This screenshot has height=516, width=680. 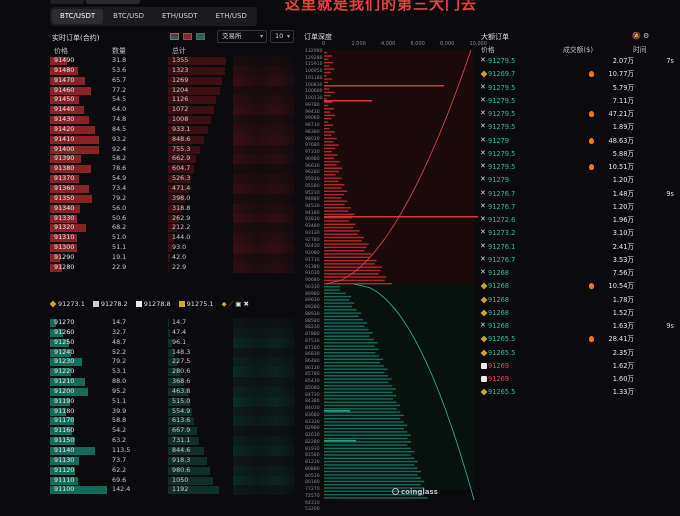 I want to click on tab-pair: ETH/USD, so click(x=231, y=16).